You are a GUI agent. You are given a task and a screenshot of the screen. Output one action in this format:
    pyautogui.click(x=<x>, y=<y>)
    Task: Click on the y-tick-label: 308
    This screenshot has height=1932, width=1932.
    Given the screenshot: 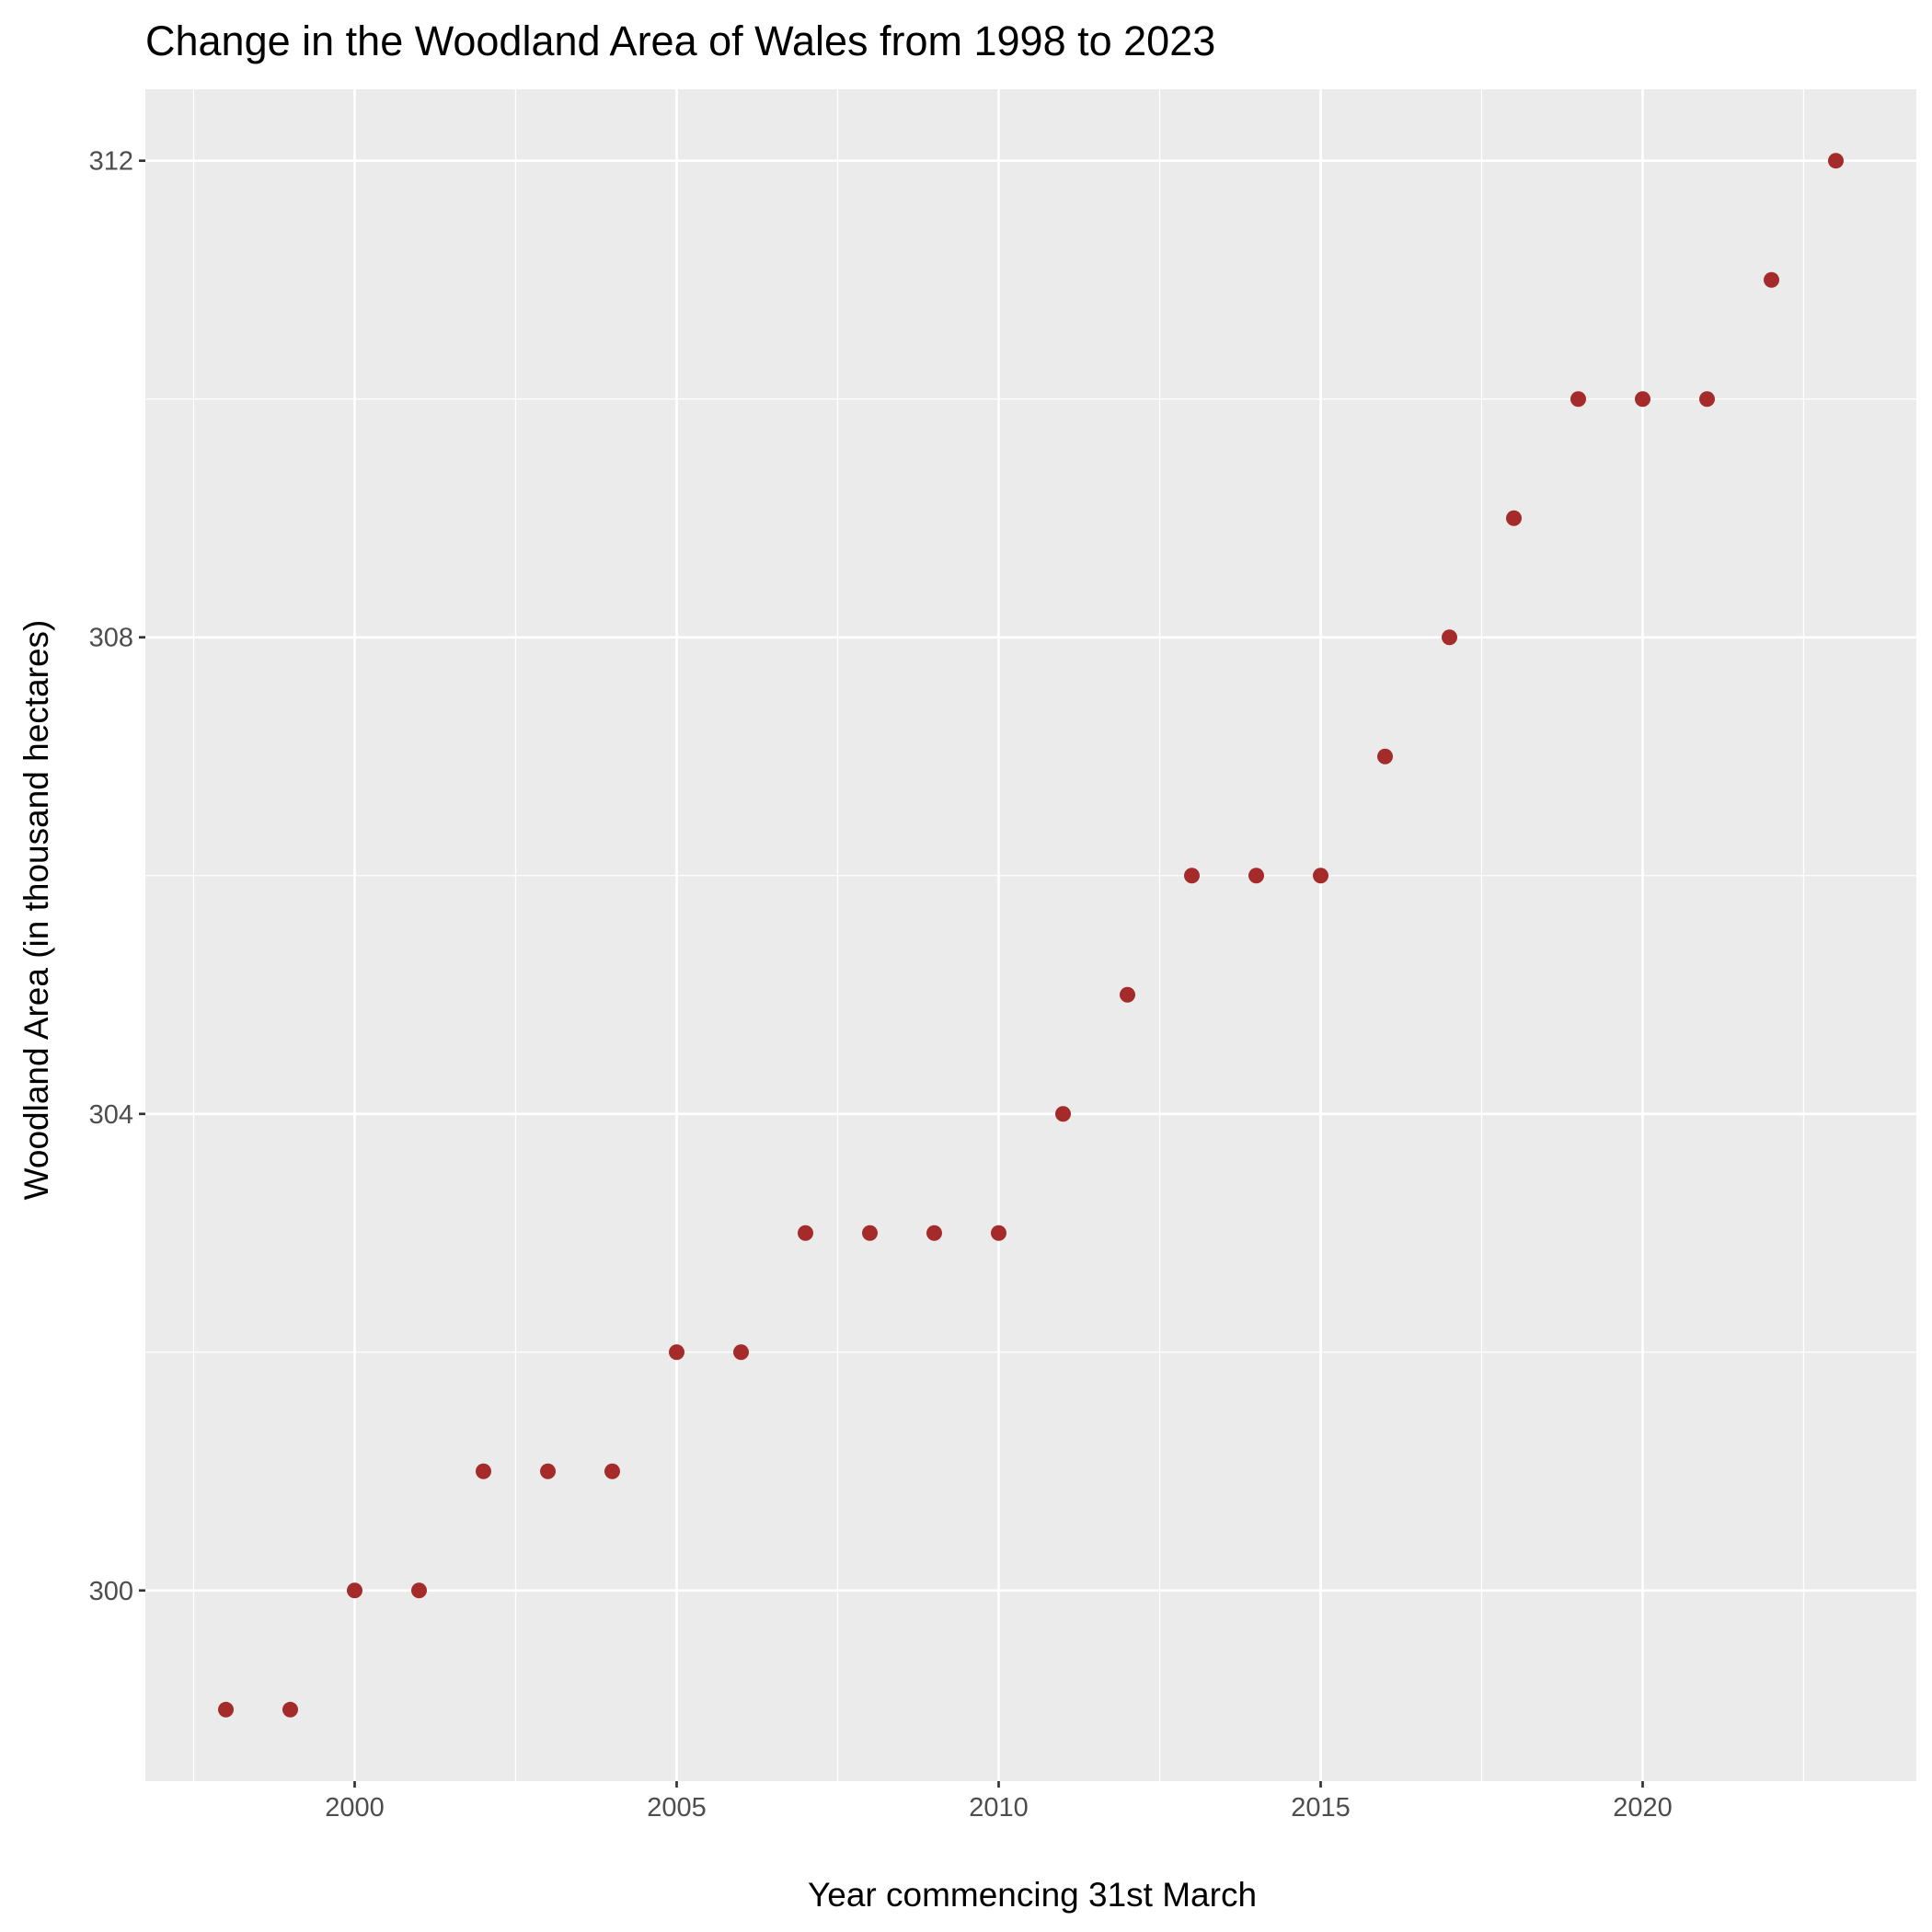 What is the action you would take?
    pyautogui.click(x=111, y=638)
    